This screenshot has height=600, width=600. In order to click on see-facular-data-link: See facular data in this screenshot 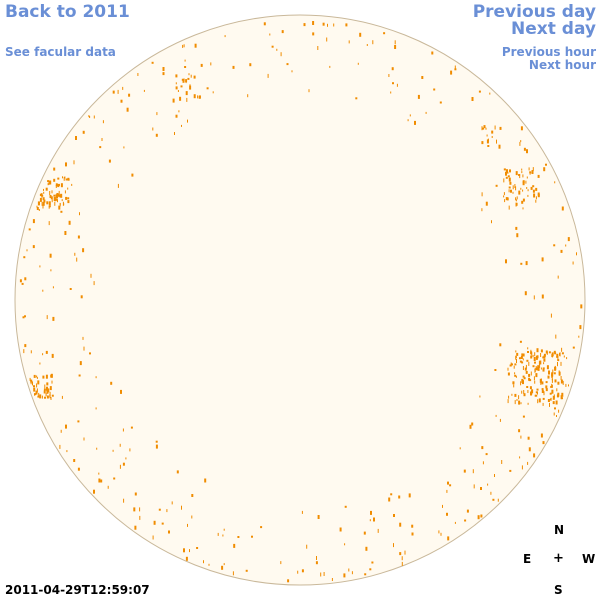, I will do `click(60, 52)`.